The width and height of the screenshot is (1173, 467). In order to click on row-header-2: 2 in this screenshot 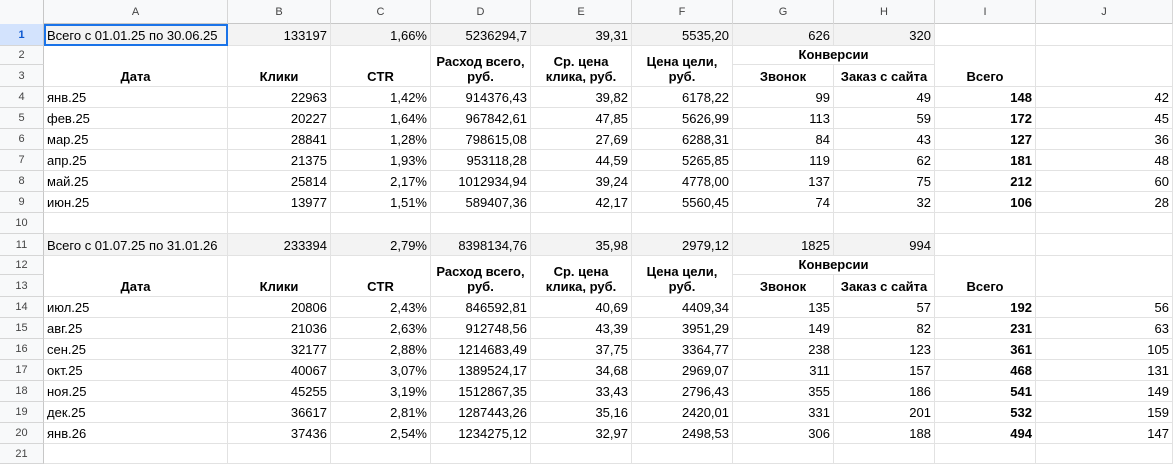, I will do `click(22, 55)`.